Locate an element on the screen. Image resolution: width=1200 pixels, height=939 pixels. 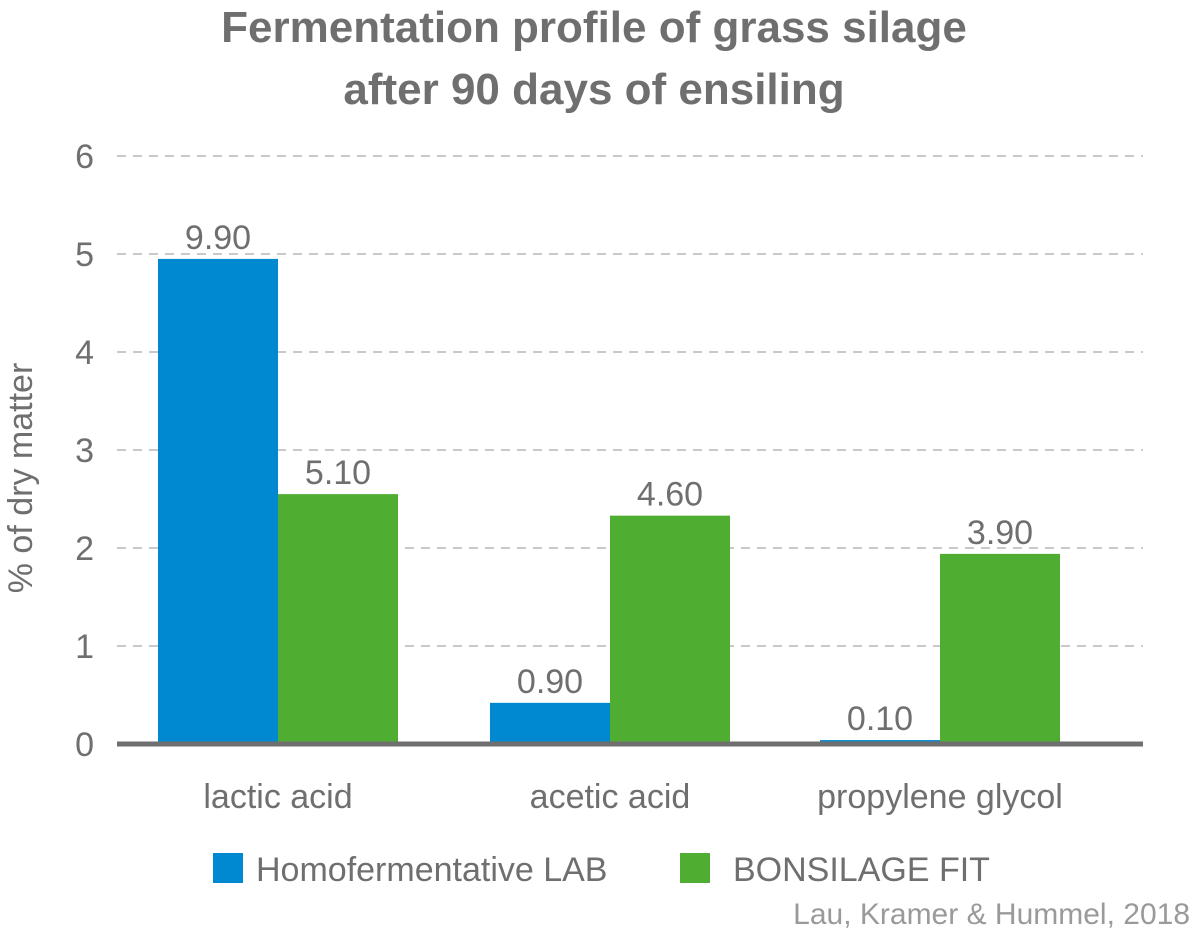
y-tick-label: 3 is located at coordinates (84, 451).